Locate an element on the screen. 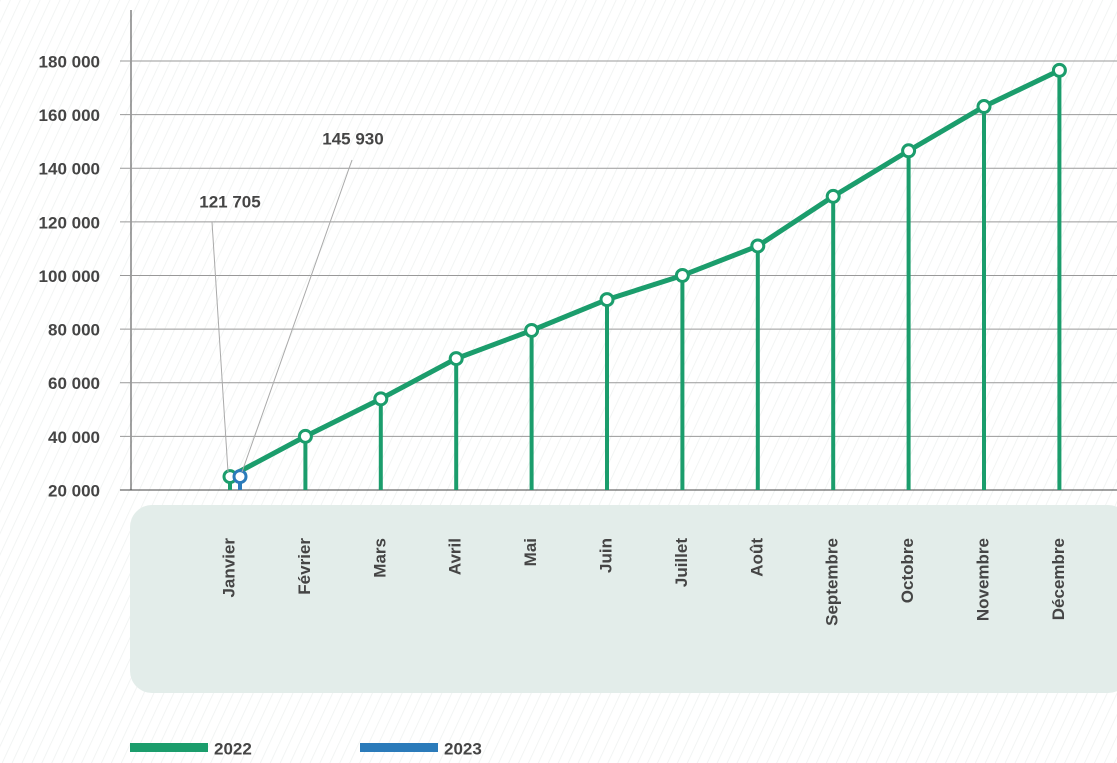  x-tick-label: Avril is located at coordinates (455, 556).